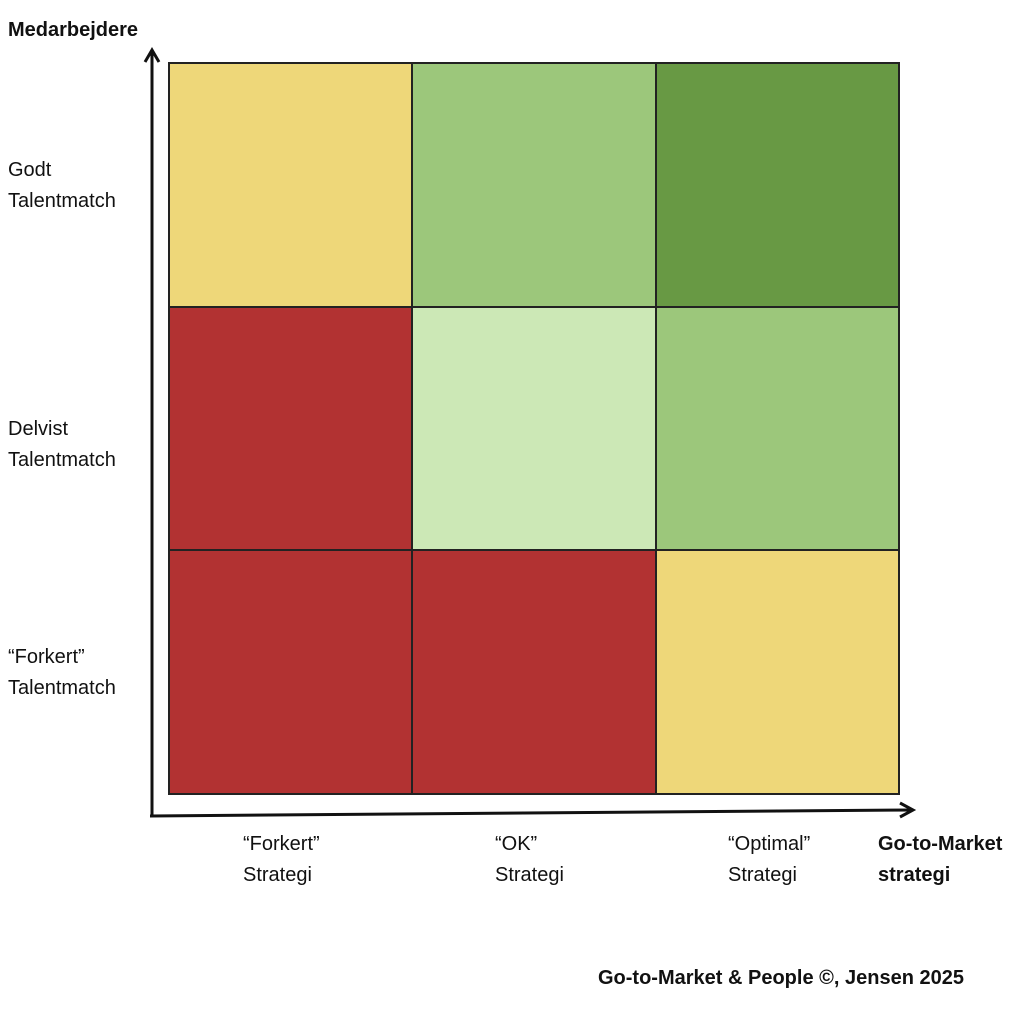 The height and width of the screenshot is (1024, 1024). What do you see at coordinates (940, 860) in the screenshot?
I see `x-axis-title: Go-to-Market strategi` at bounding box center [940, 860].